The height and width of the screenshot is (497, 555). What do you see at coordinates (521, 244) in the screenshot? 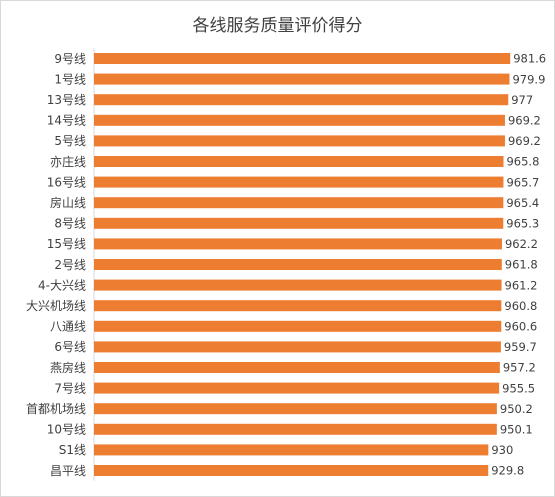
I see `value-label: 962.2` at bounding box center [521, 244].